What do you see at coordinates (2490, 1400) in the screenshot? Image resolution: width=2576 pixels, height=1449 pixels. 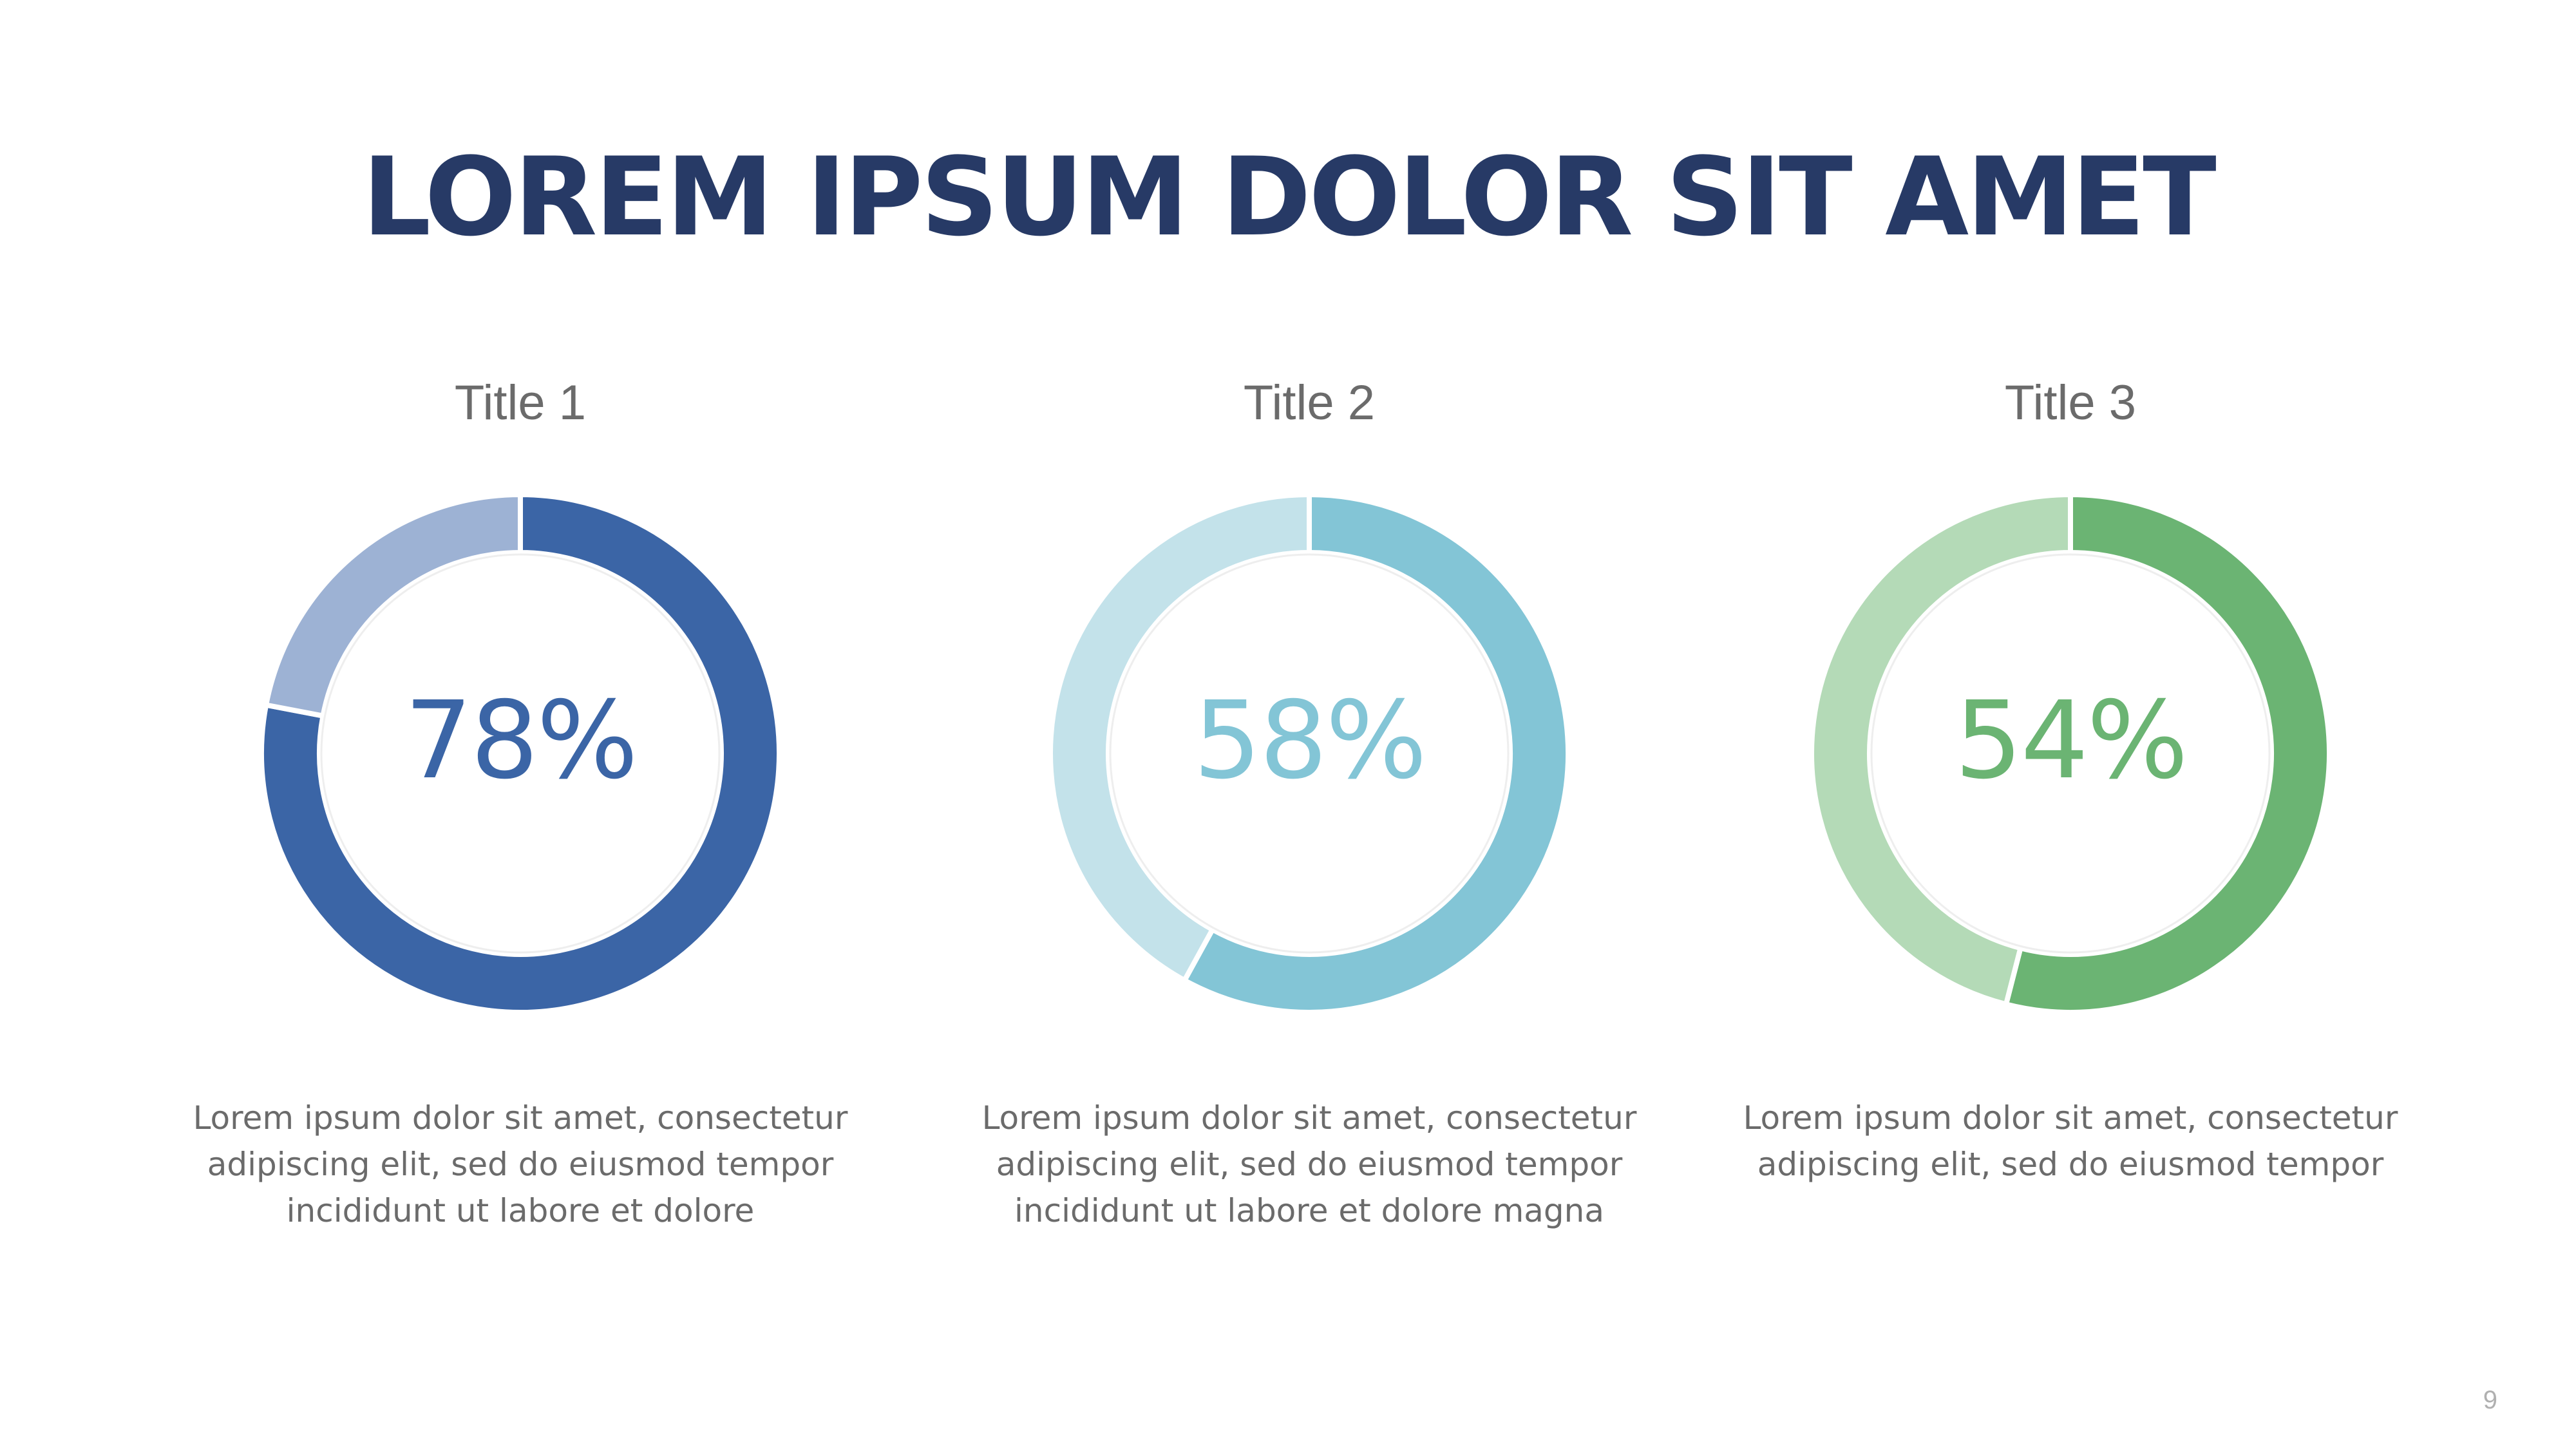 I see `page-number: 9` at bounding box center [2490, 1400].